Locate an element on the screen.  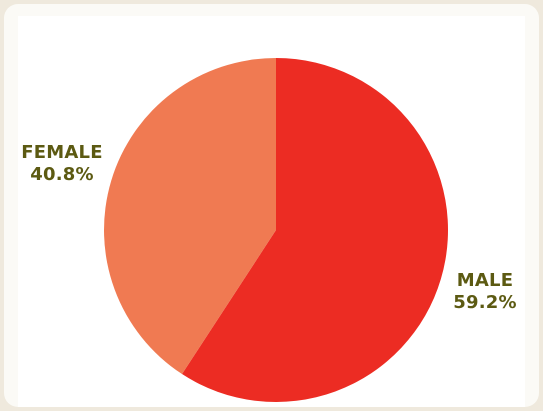
female-percent: 40.8% is located at coordinates (62, 174).